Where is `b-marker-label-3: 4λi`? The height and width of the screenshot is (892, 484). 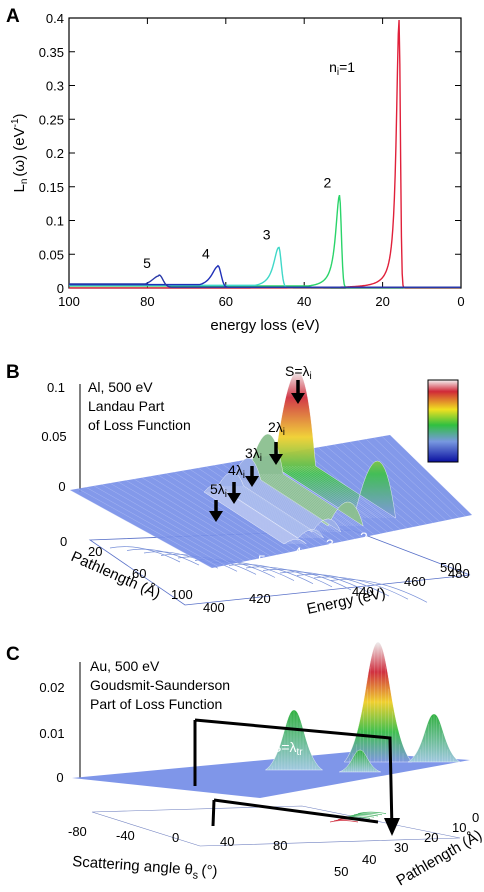
b-marker-label-3: 4λi is located at coordinates (236, 471).